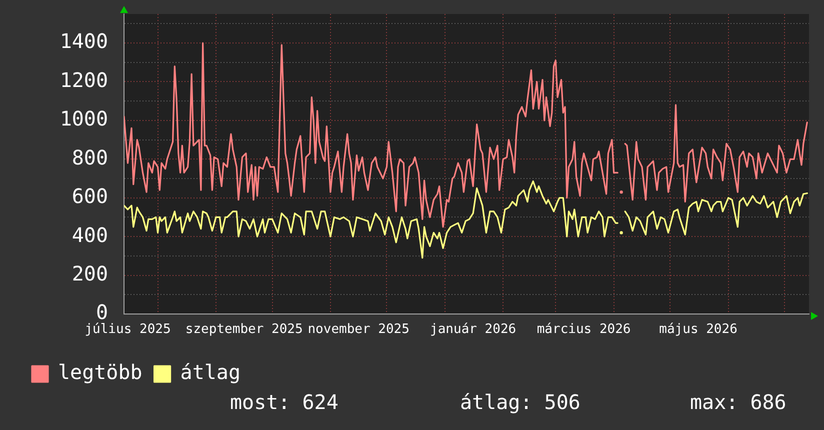 Image resolution: width=824 pixels, height=430 pixels. Describe the element at coordinates (473, 330) in the screenshot. I see `x-tick-label: január 2026` at that location.